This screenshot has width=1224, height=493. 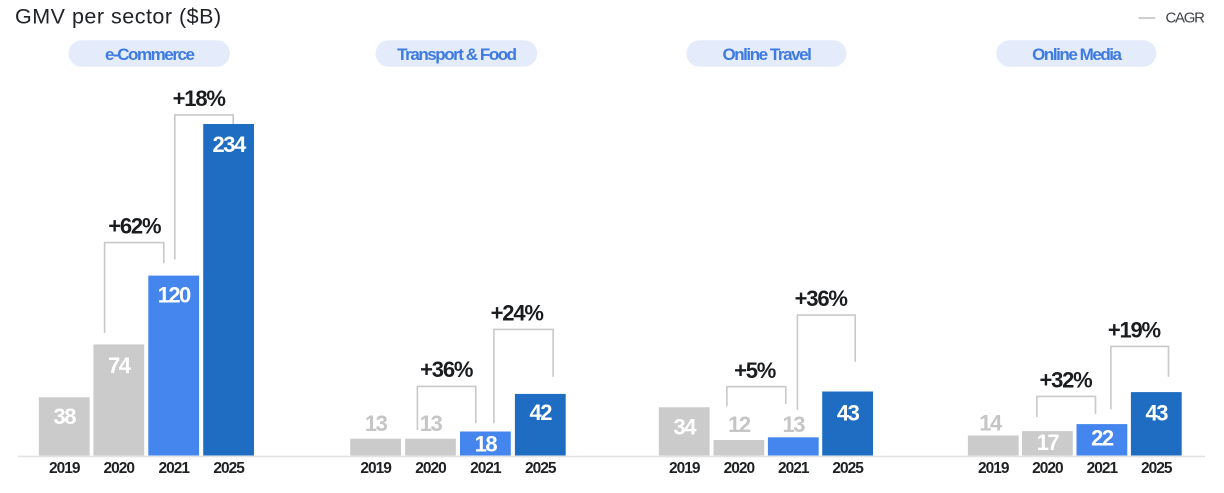 I want to click on svg-text: 12, so click(x=739, y=424).